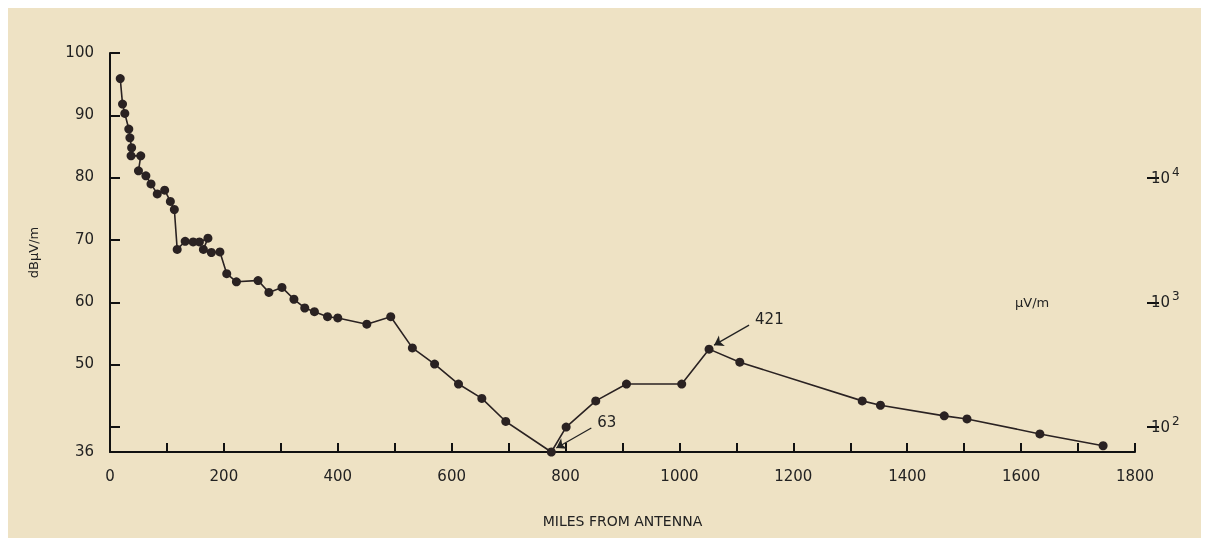  Describe the element at coordinates (1021, 475) in the screenshot. I see `x-tick-label: 1600` at that location.